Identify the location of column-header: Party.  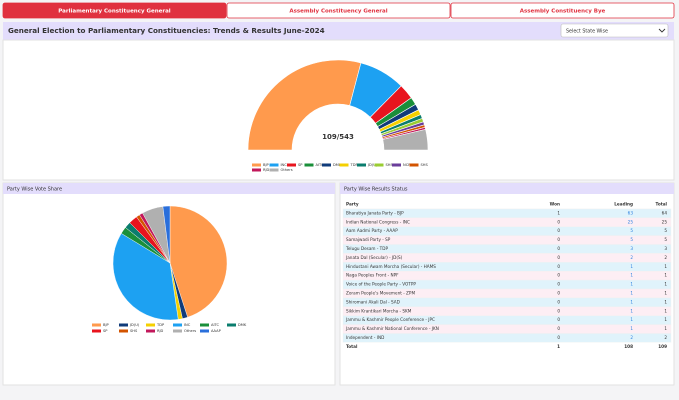
(352, 204).